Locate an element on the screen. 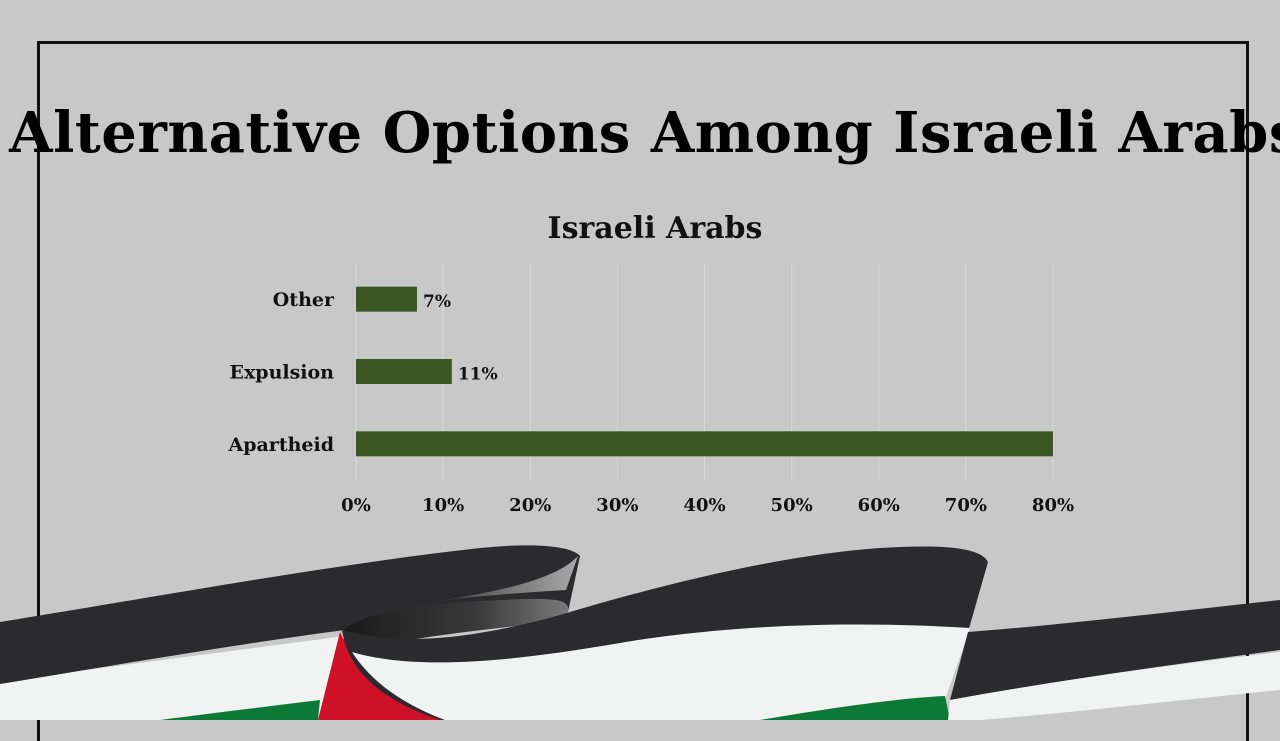 Image resolution: width=1280 pixels, height=741 pixels. x-tick-label: 0% is located at coordinates (356, 505).